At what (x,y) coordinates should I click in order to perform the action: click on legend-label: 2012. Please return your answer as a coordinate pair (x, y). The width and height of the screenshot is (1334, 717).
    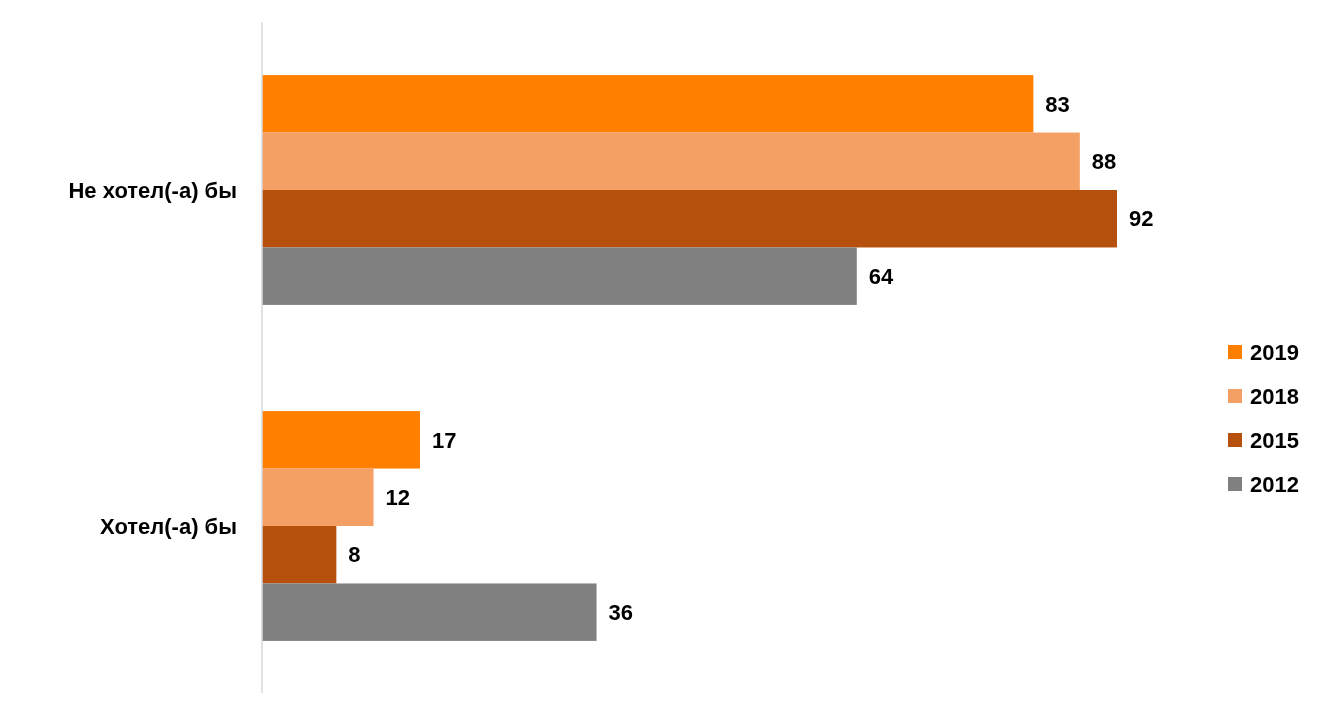
    Looking at the image, I should click on (1274, 484).